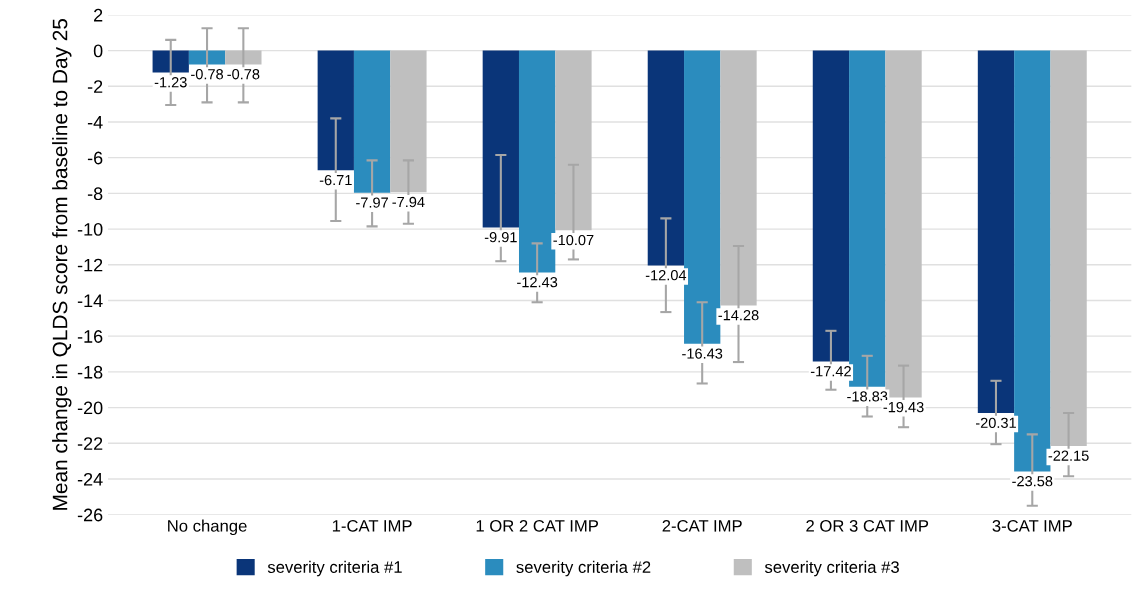 The height and width of the screenshot is (595, 1137). Describe the element at coordinates (95, 194) in the screenshot. I see `y-tick-label: -8` at that location.